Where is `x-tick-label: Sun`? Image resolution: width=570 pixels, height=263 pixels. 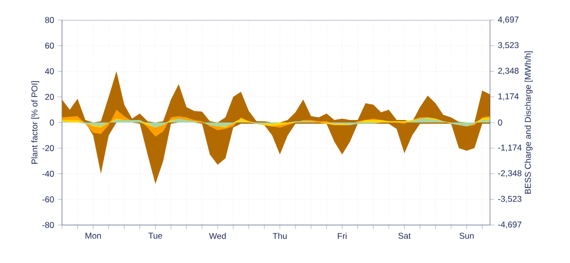 x-tick-label: Sun is located at coordinates (467, 235).